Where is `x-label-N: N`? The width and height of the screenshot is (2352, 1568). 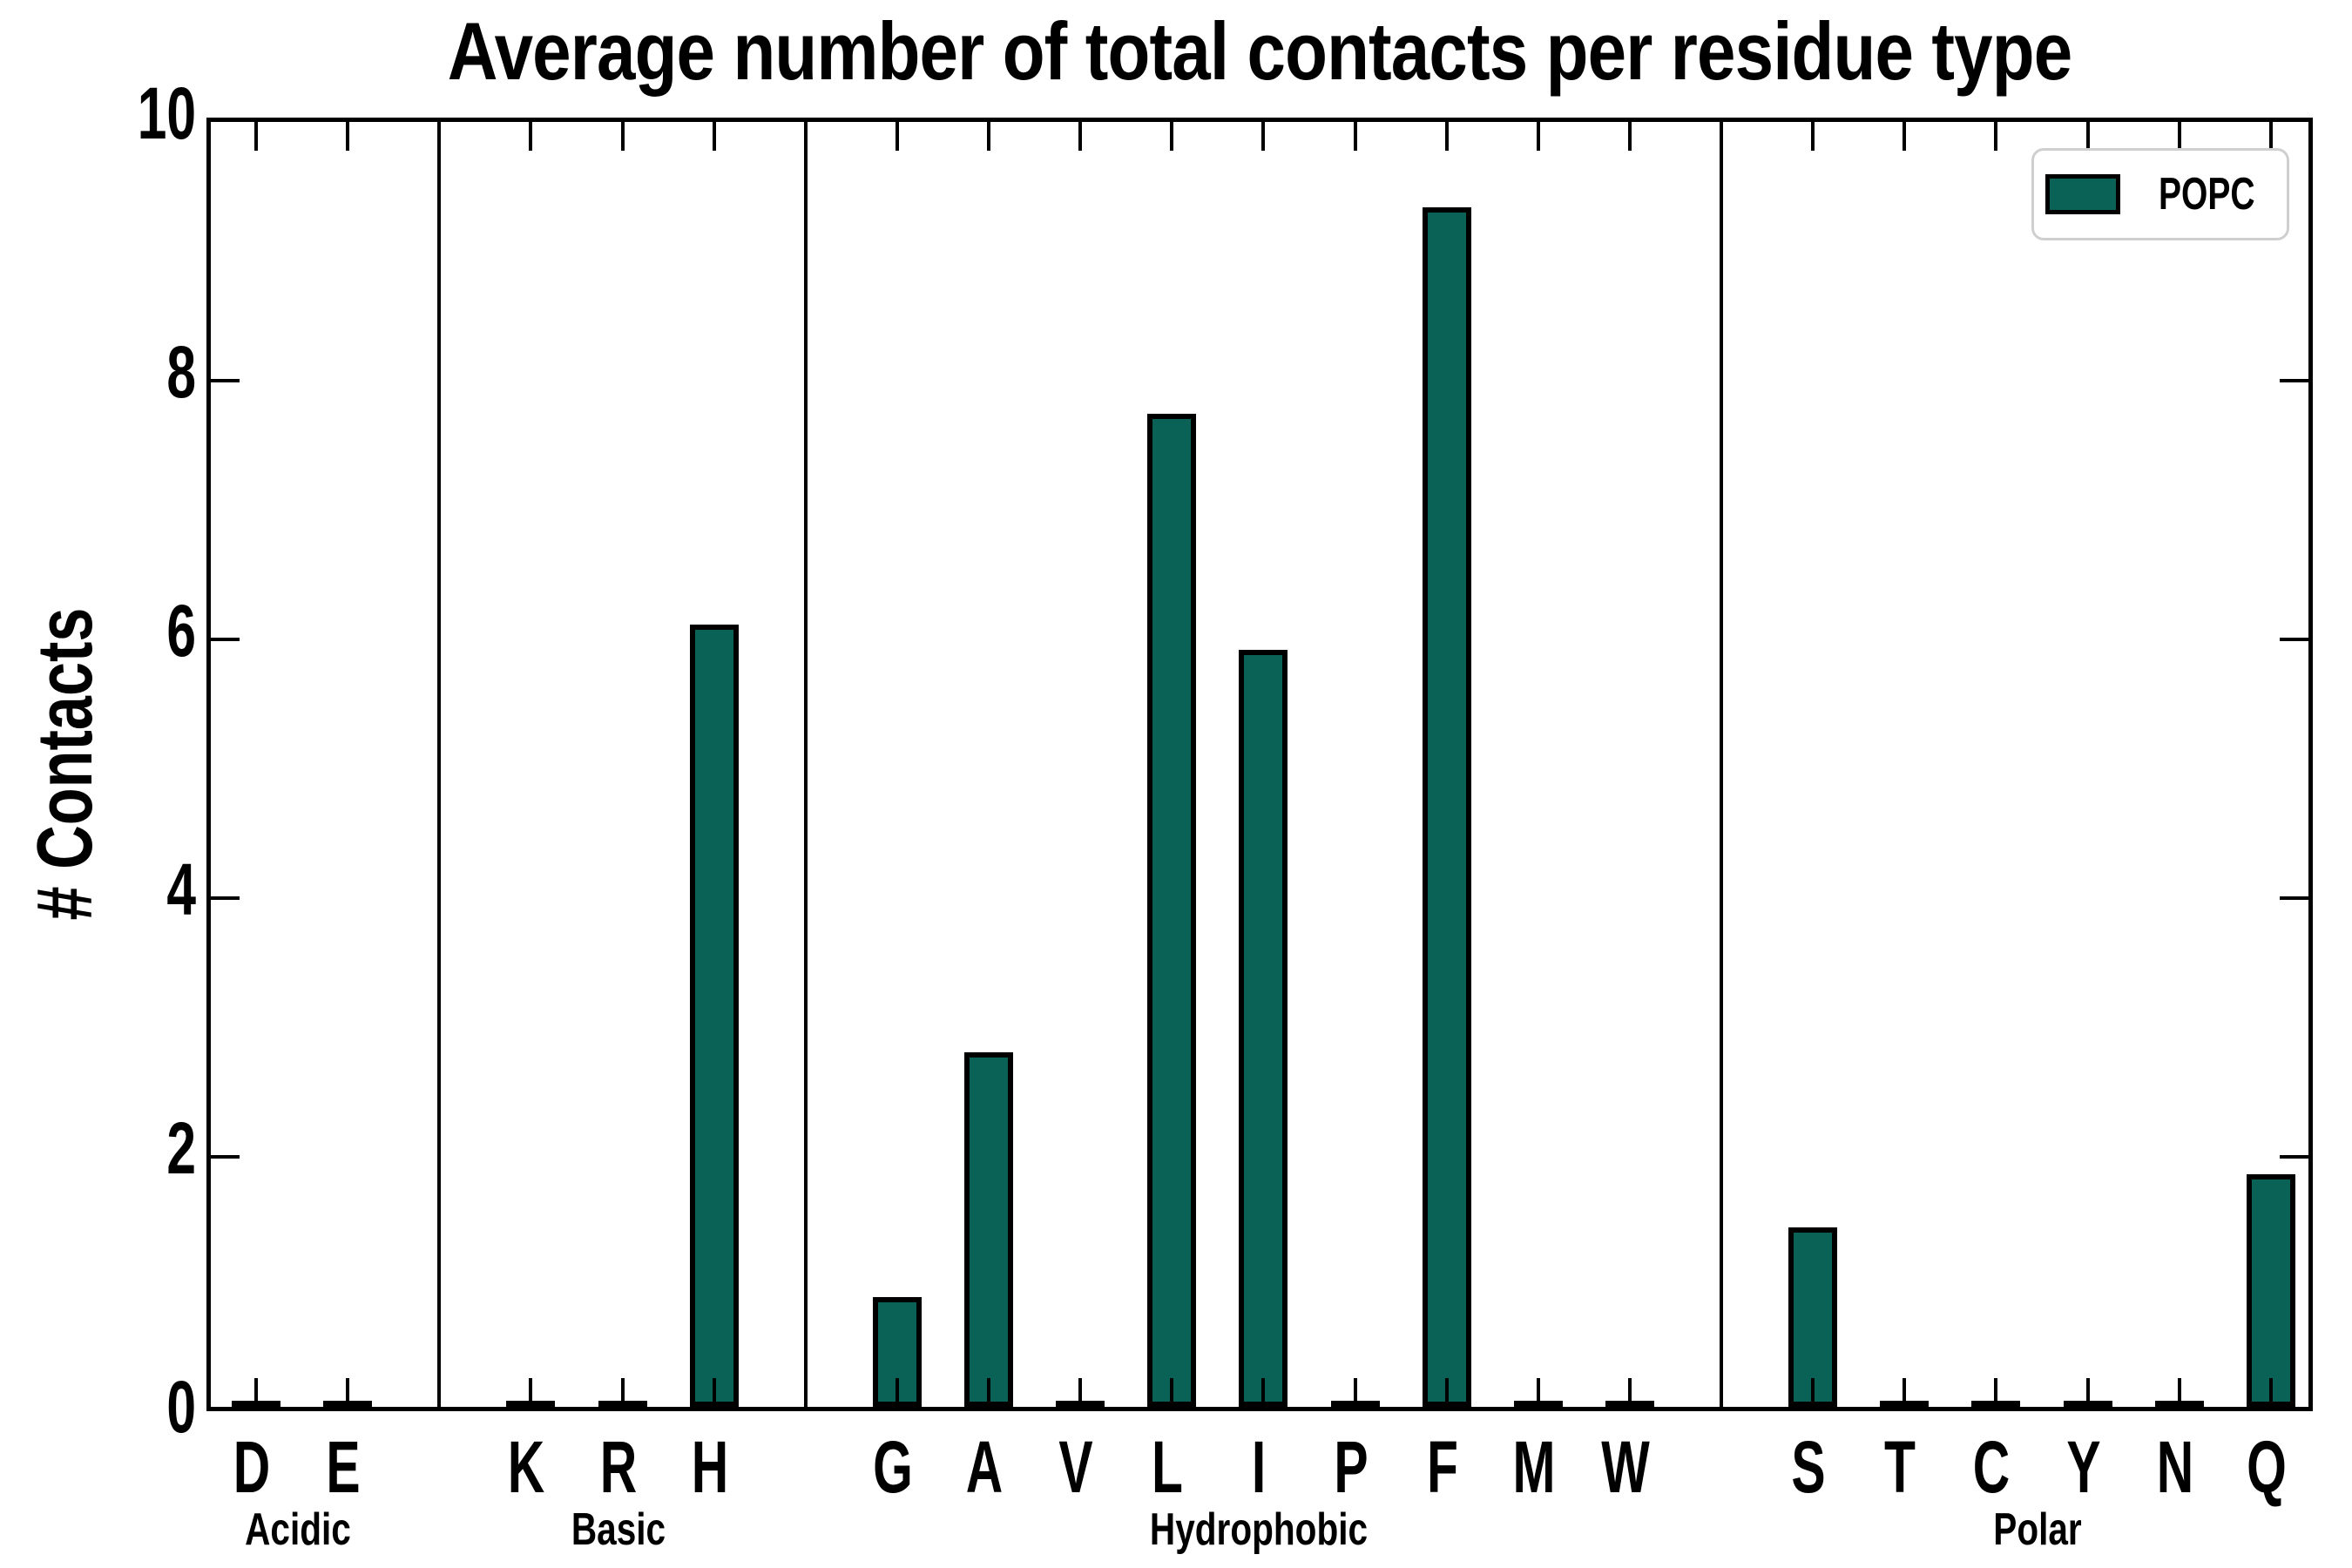
x-label-N: N is located at coordinates (2174, 1467).